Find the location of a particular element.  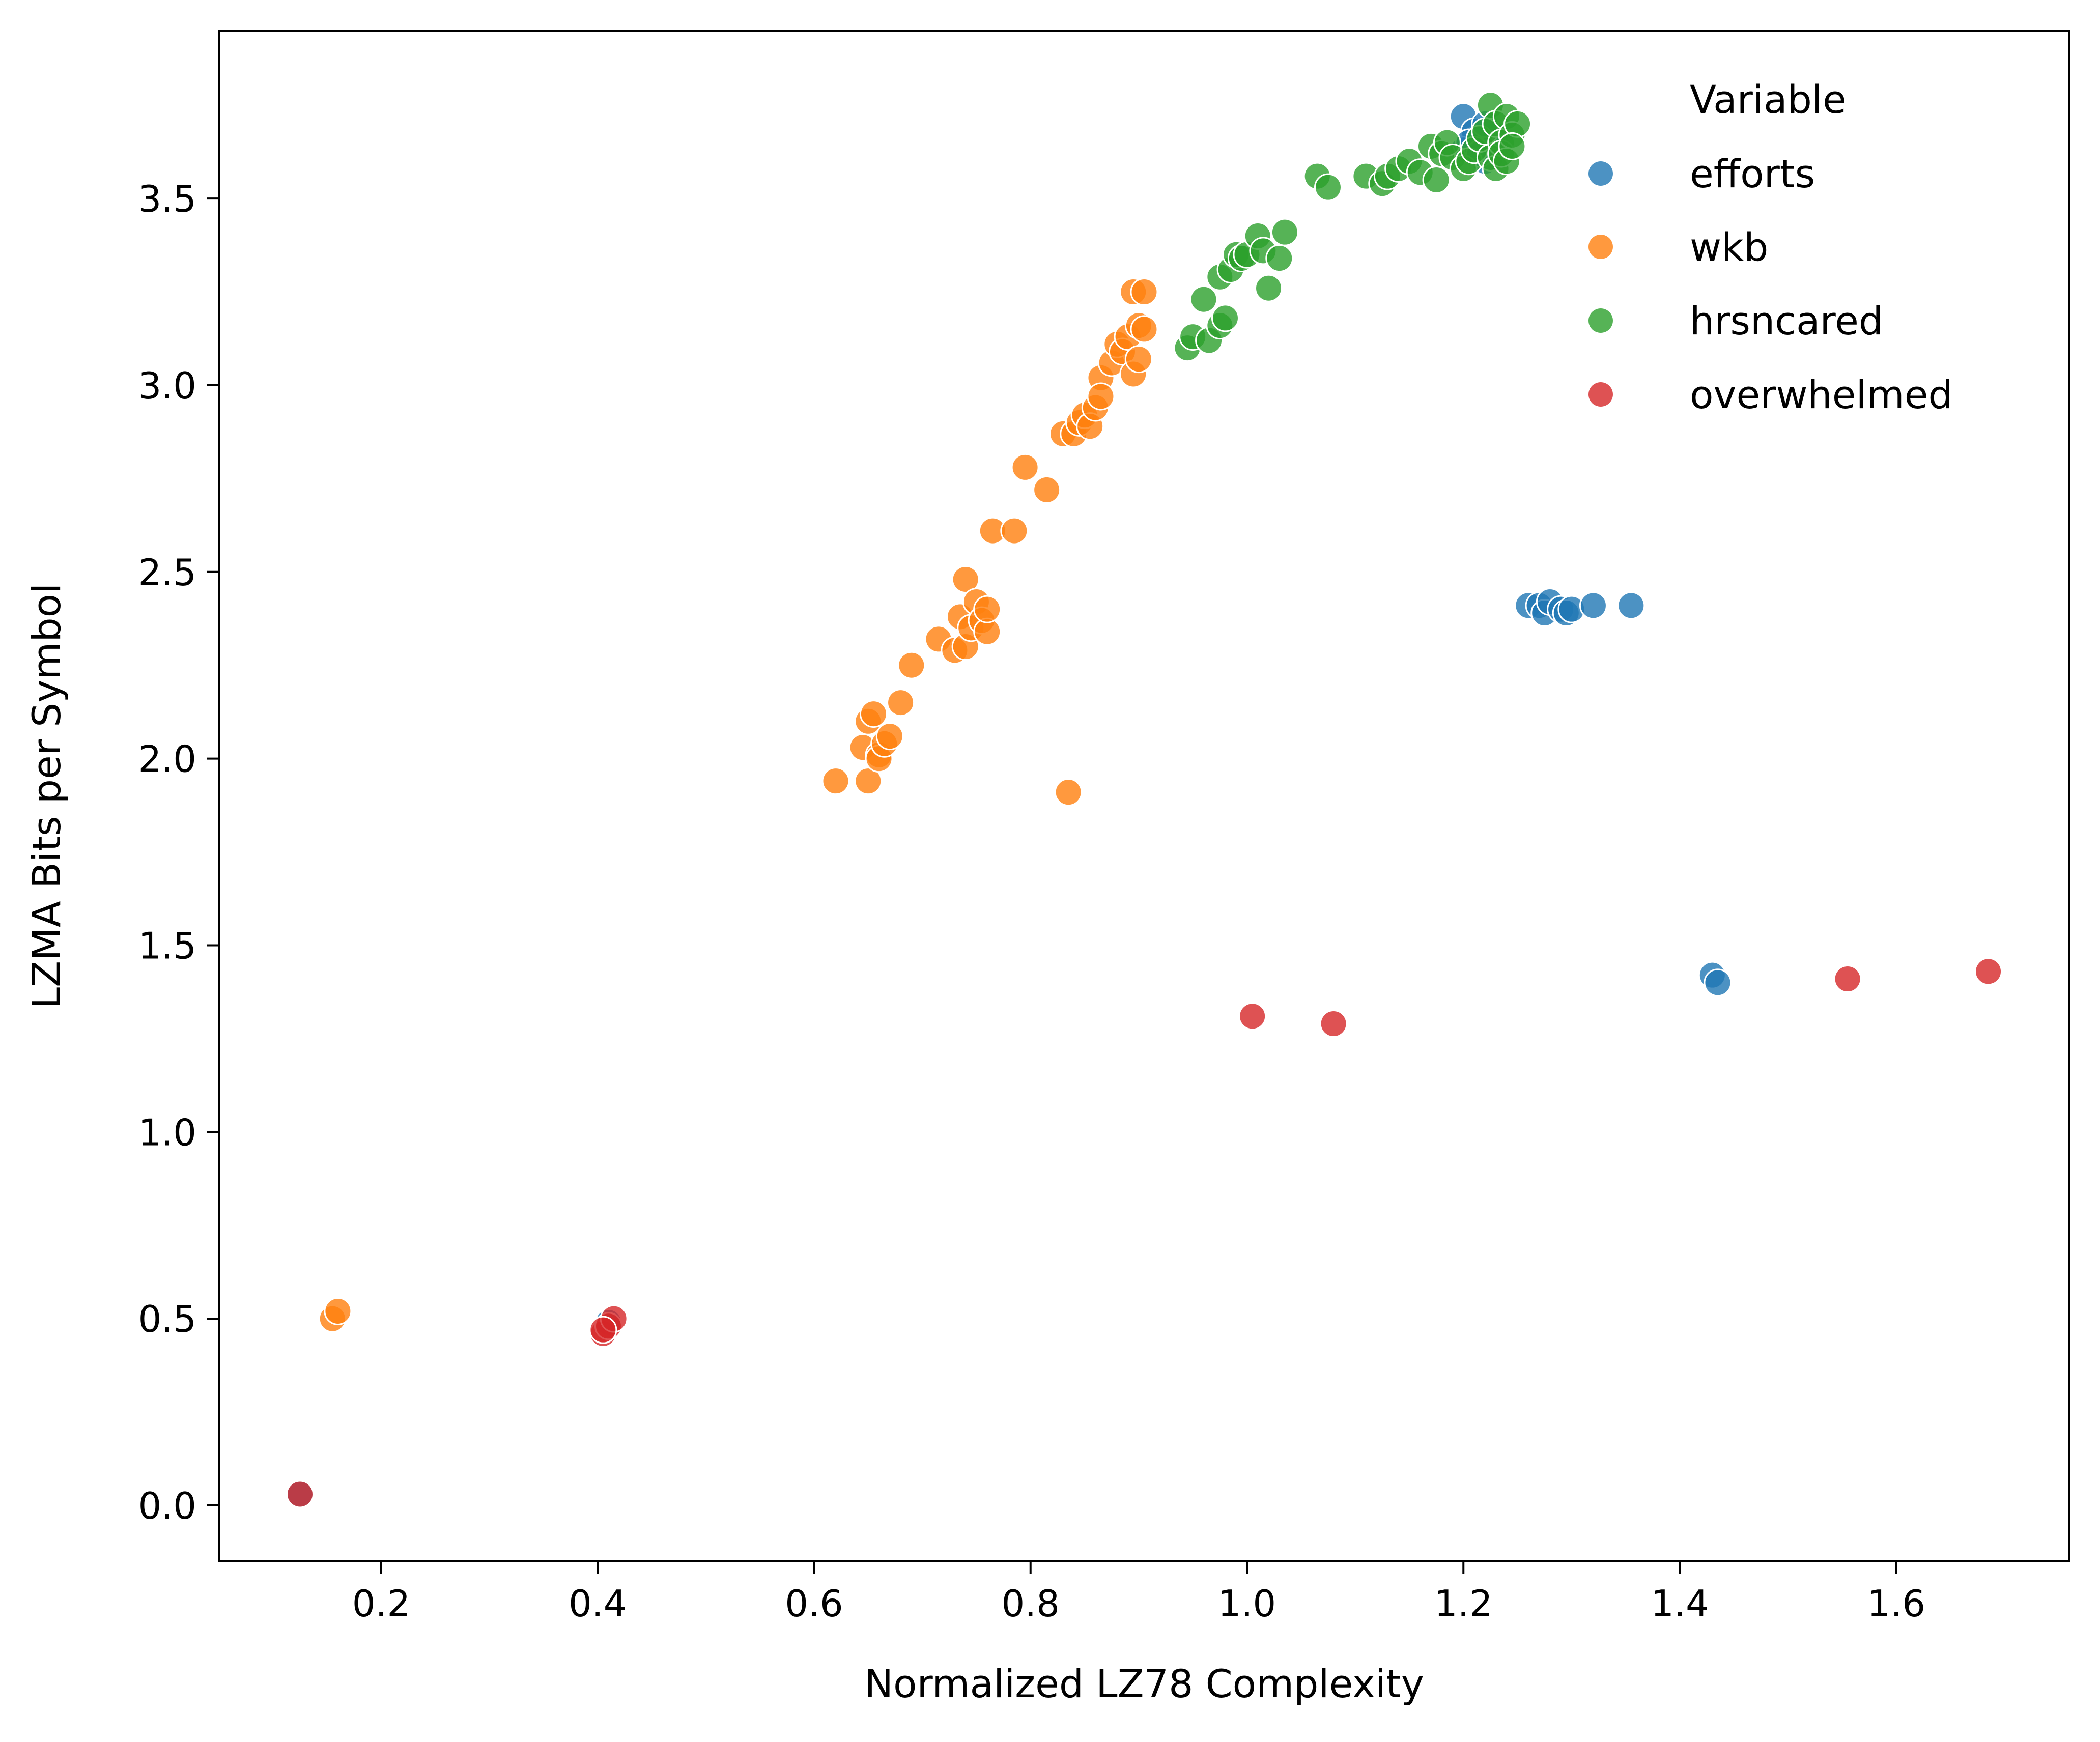

y-tick-label: 3.5 is located at coordinates (167, 199).